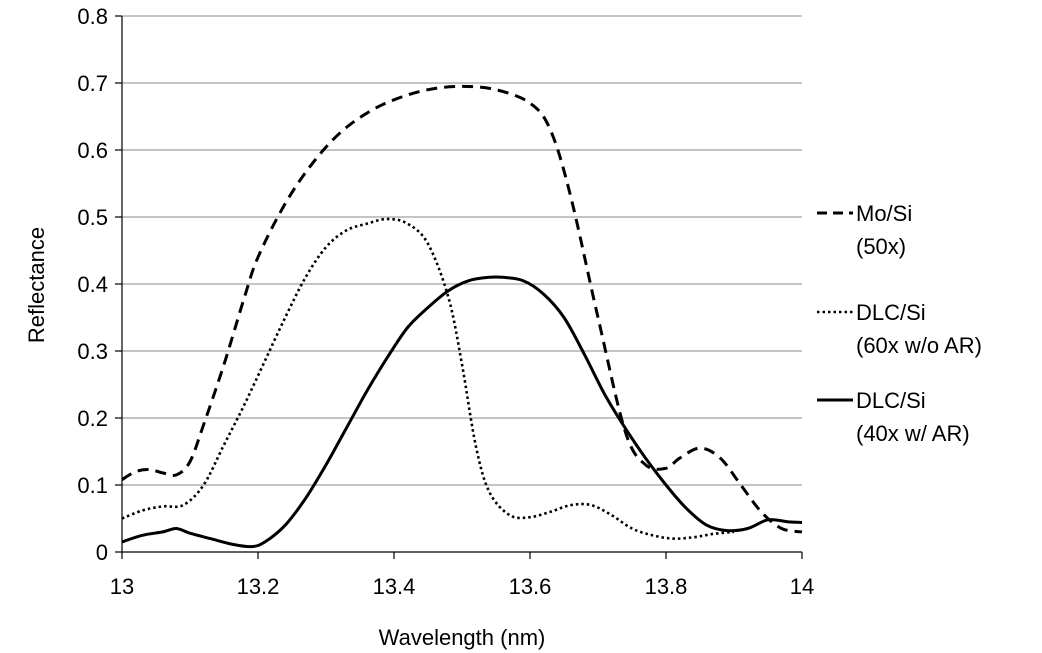  What do you see at coordinates (530, 586) in the screenshot?
I see `x-tick-label-3: 13.6` at bounding box center [530, 586].